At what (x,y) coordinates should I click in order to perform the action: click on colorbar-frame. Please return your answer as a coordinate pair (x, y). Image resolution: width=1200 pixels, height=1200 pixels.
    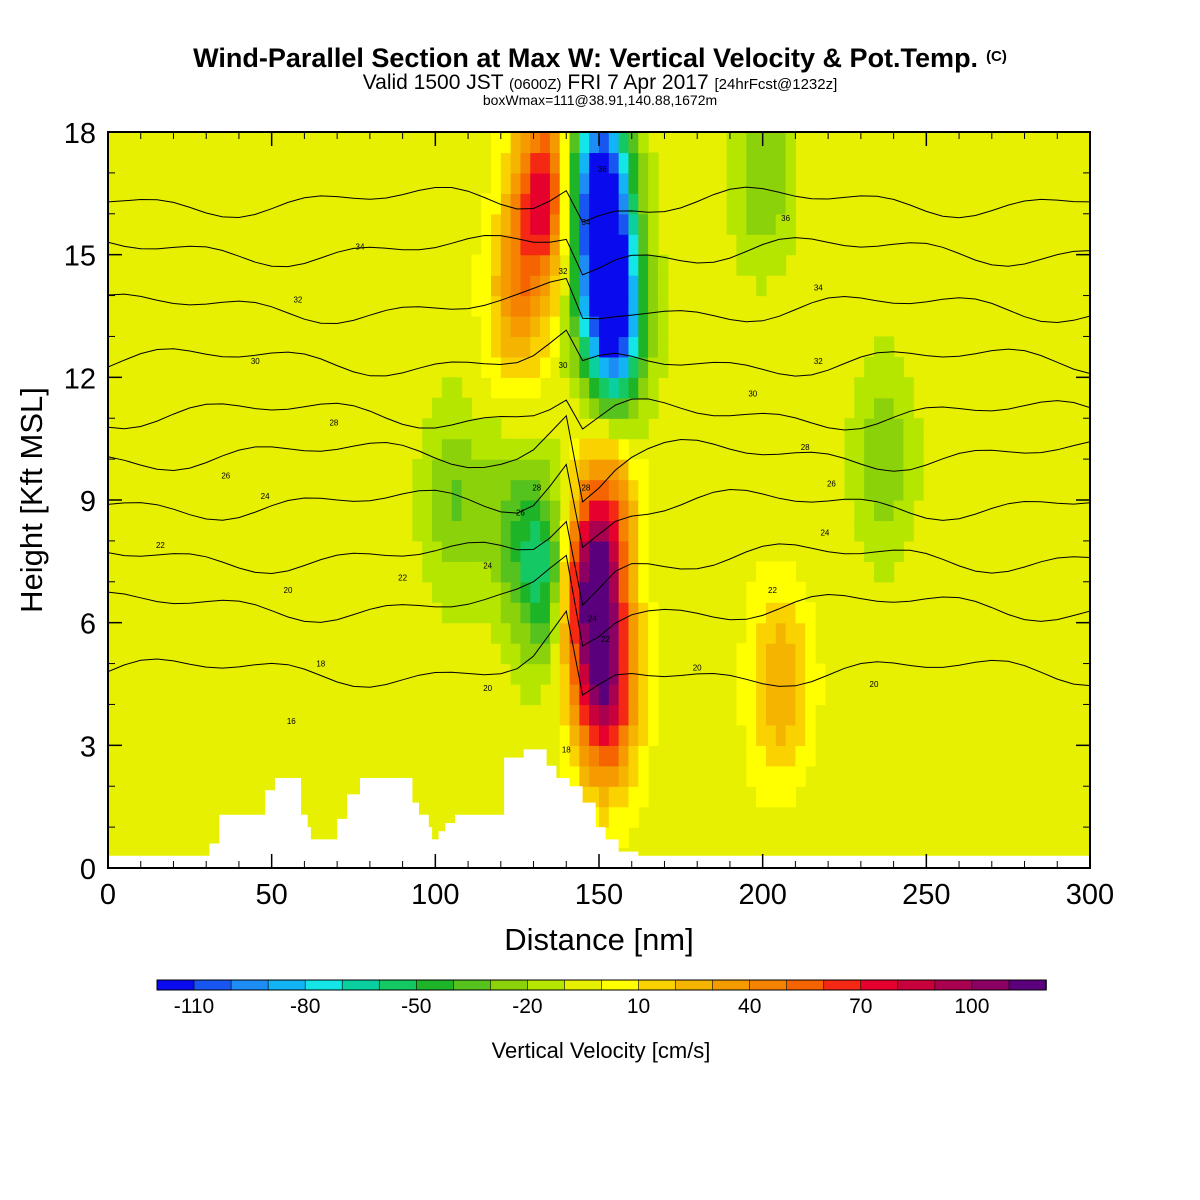
    Looking at the image, I should click on (601, 985).